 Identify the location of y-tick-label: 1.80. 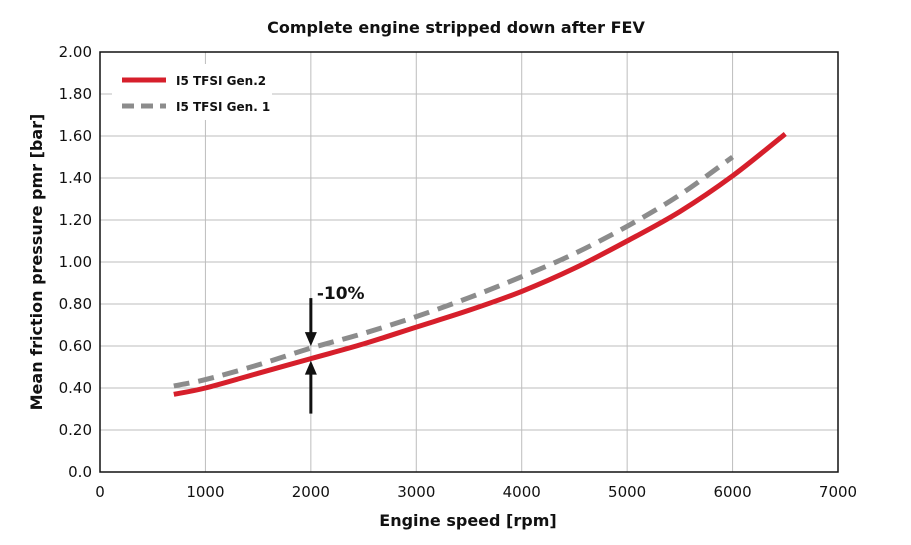
(75, 94).